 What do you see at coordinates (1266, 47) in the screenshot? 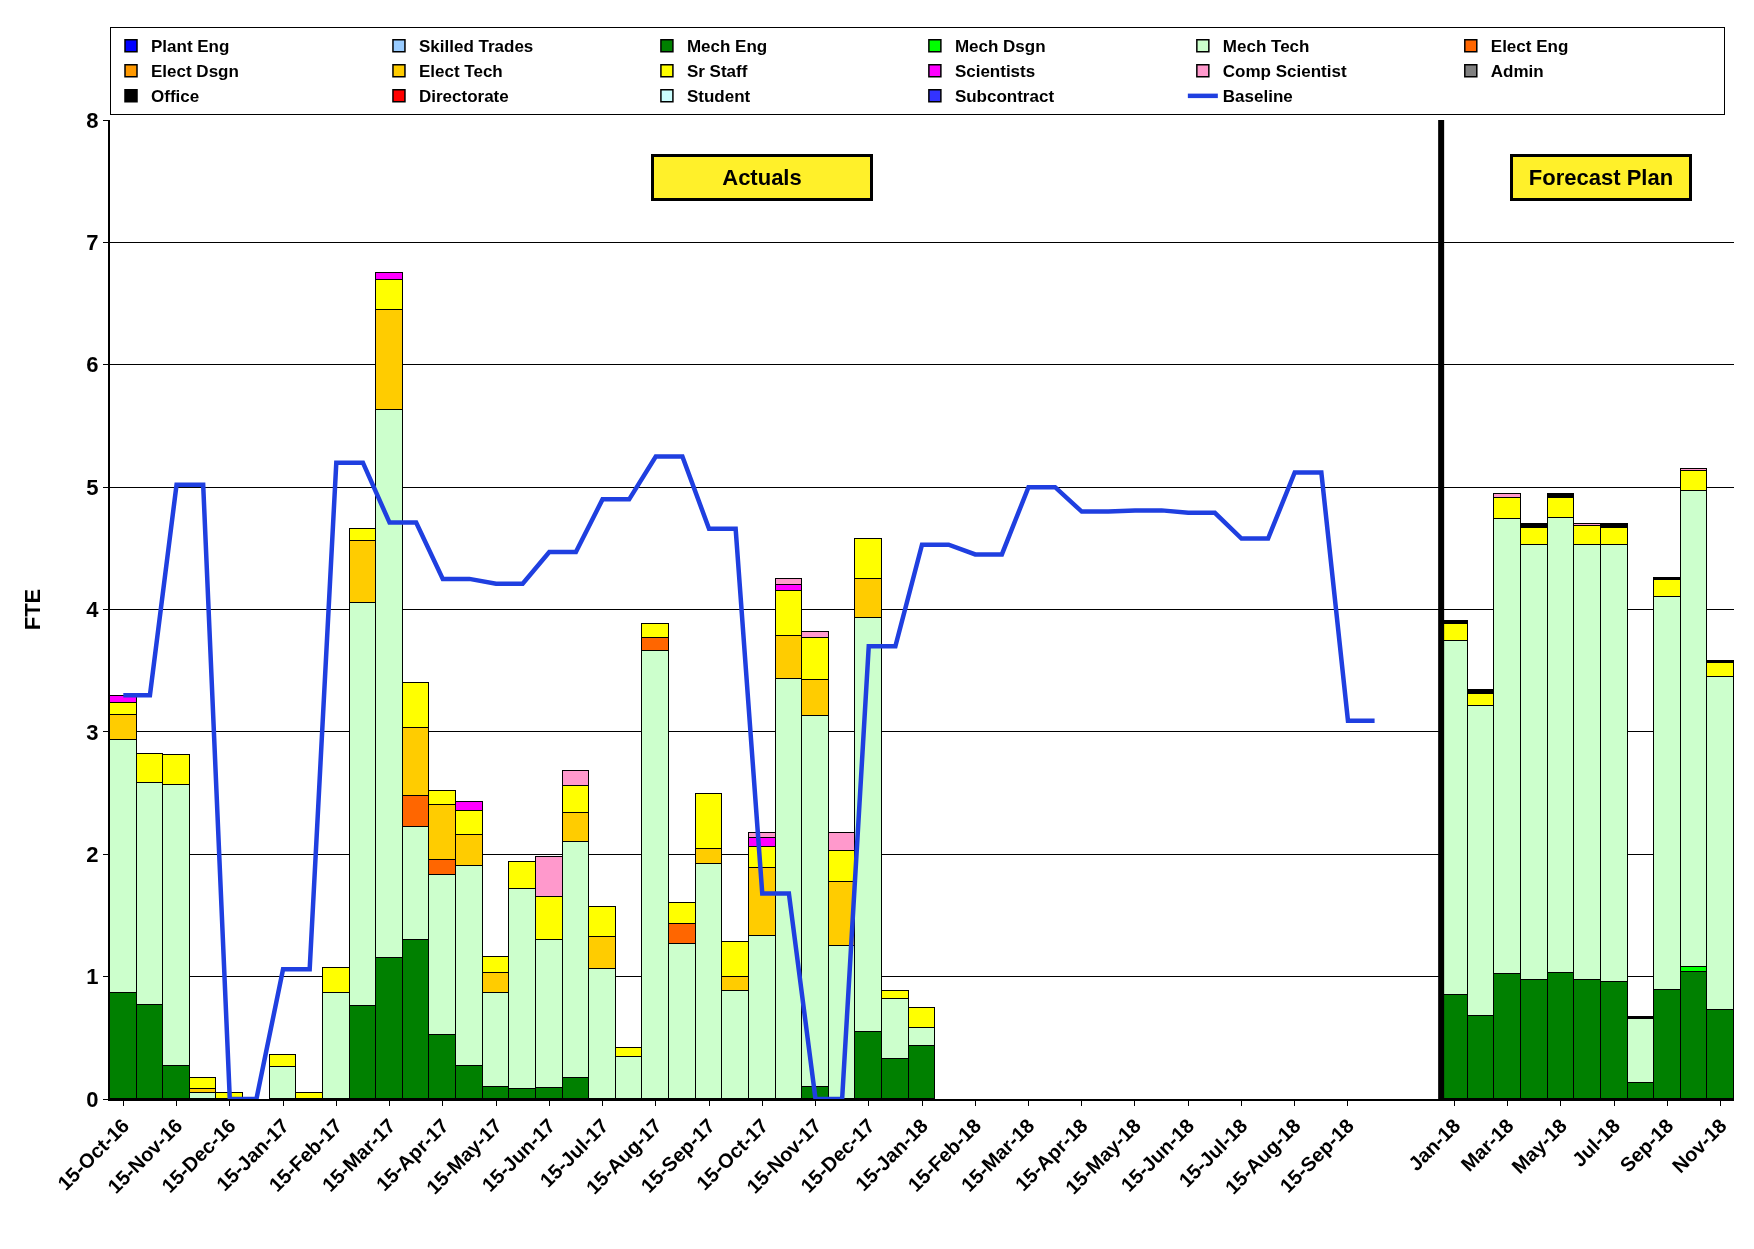
I see `legend-label: Mech Tech` at bounding box center [1266, 47].